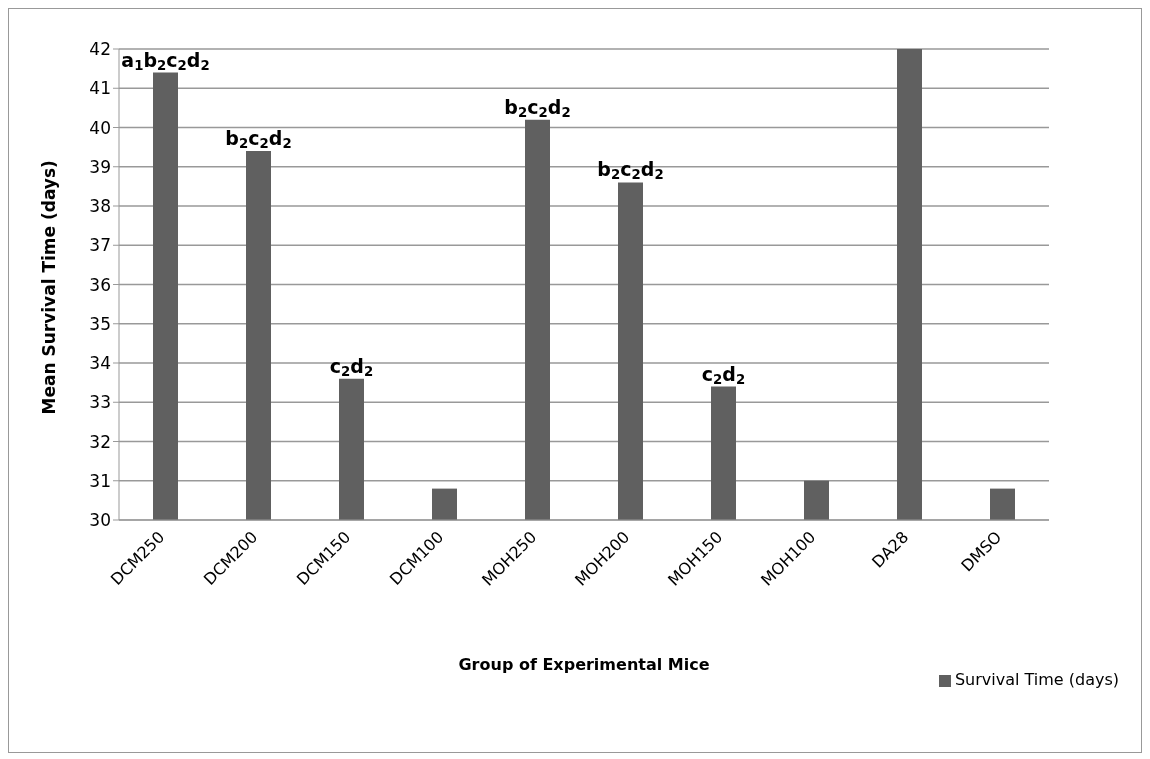 This screenshot has height=759, width=1150. What do you see at coordinates (100, 363) in the screenshot?
I see `y-tick-label: 34` at bounding box center [100, 363].